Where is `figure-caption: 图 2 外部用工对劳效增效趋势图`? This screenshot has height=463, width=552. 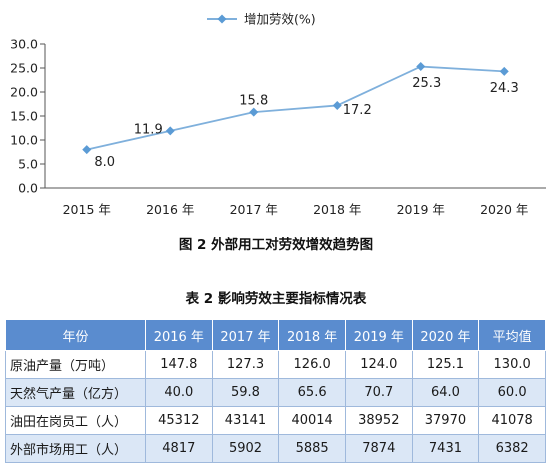
figure-caption: 图 2 外部用工对劳效增效趋势图 is located at coordinates (276, 245).